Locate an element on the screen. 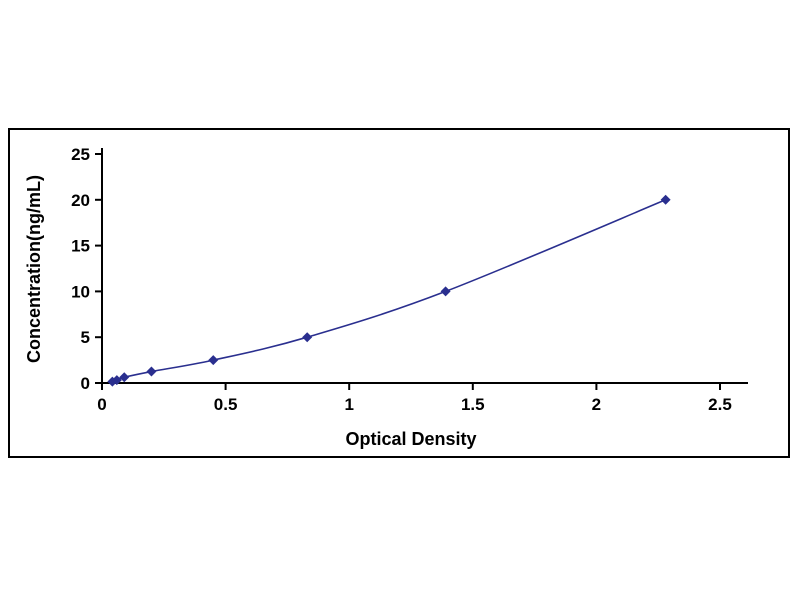 The width and height of the screenshot is (800, 600). y-tick-label: 5 is located at coordinates (85, 337).